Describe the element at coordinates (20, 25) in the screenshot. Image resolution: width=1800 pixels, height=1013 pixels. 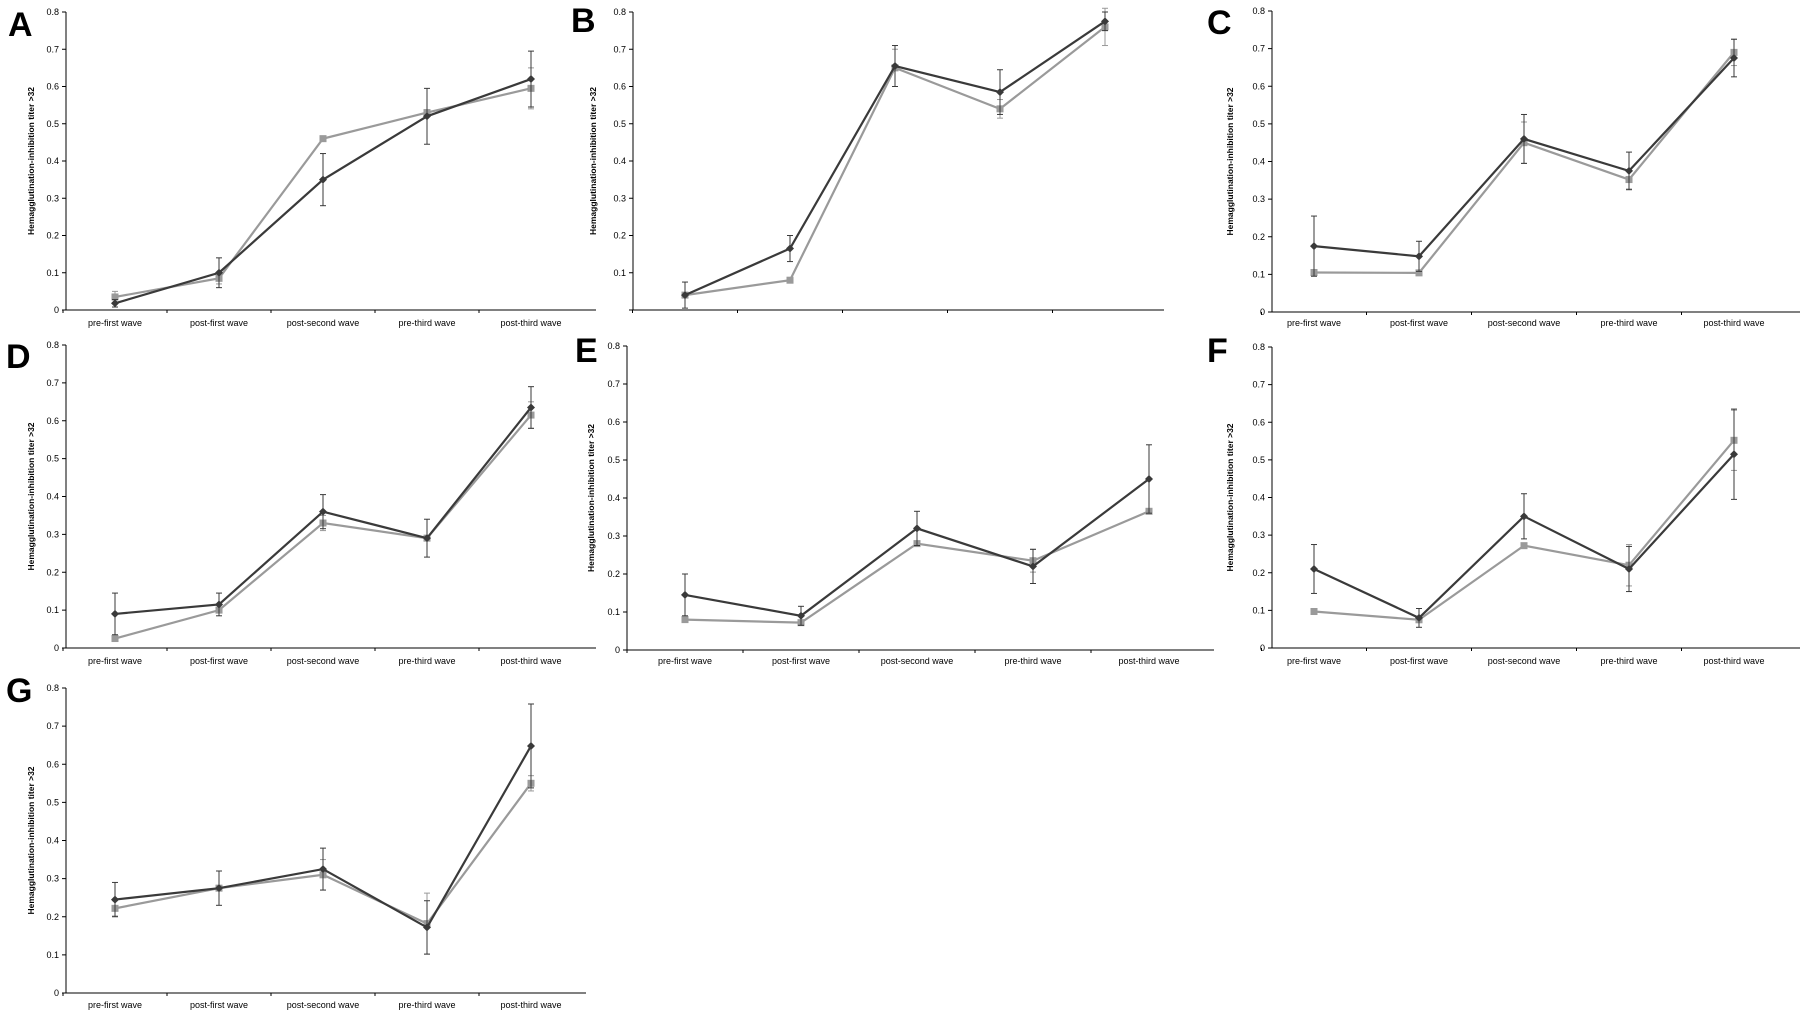
I see `panel-label: A` at that location.